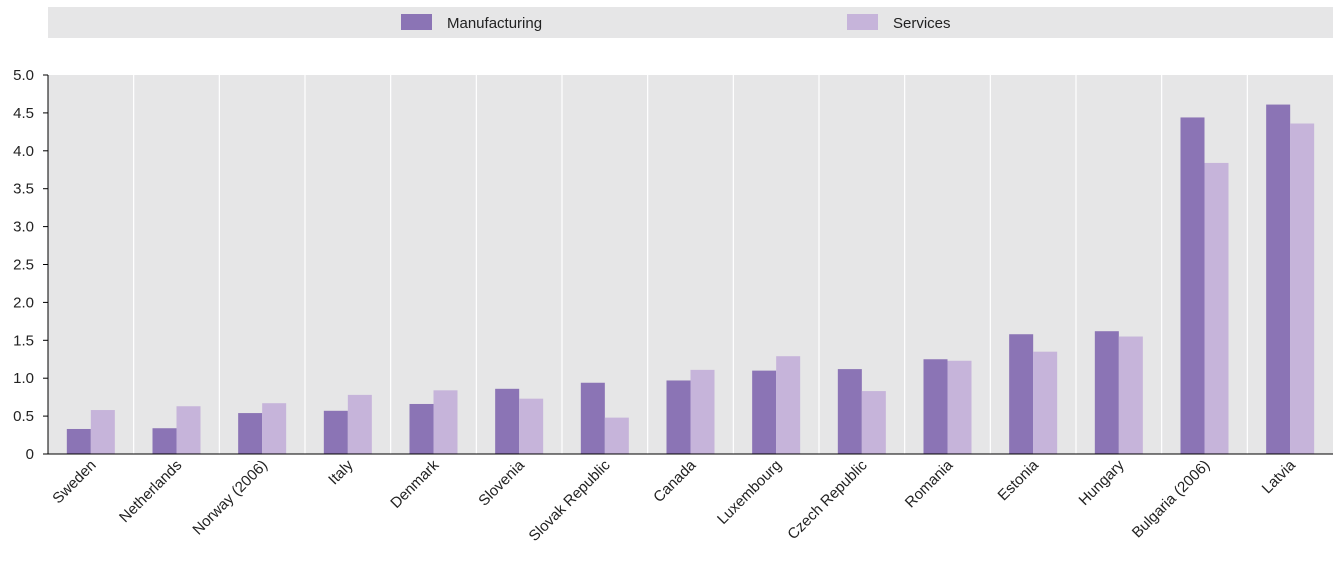 The height and width of the screenshot is (568, 1339). What do you see at coordinates (230, 498) in the screenshot?
I see `x-tick-label: Norway (2006)` at bounding box center [230, 498].